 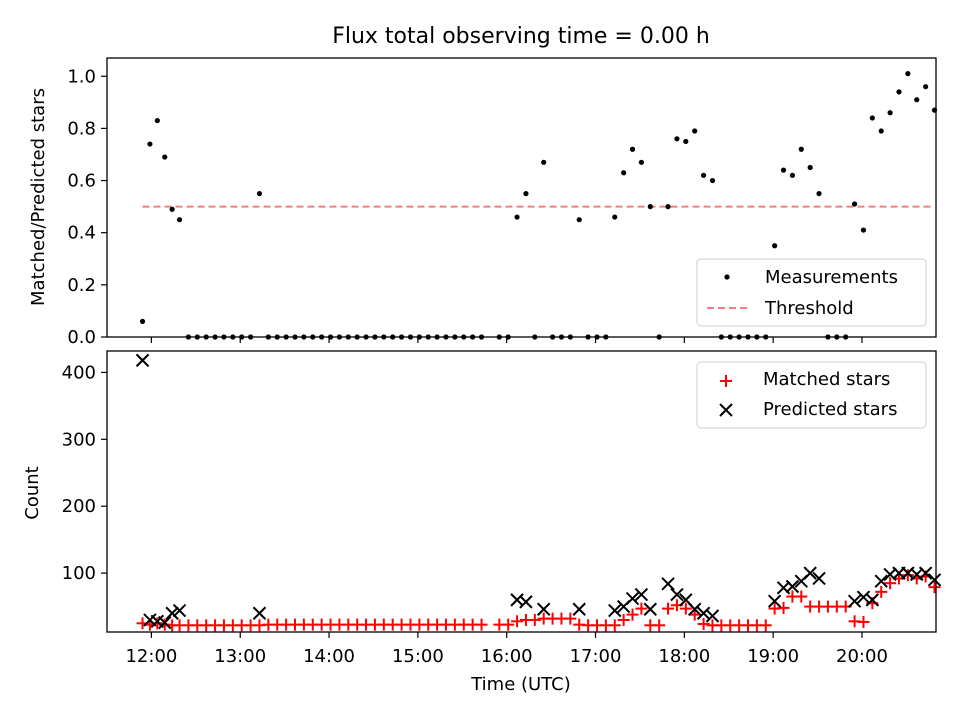 What do you see at coordinates (726, 381) in the screenshot?
I see `legend-matched-marker` at bounding box center [726, 381].